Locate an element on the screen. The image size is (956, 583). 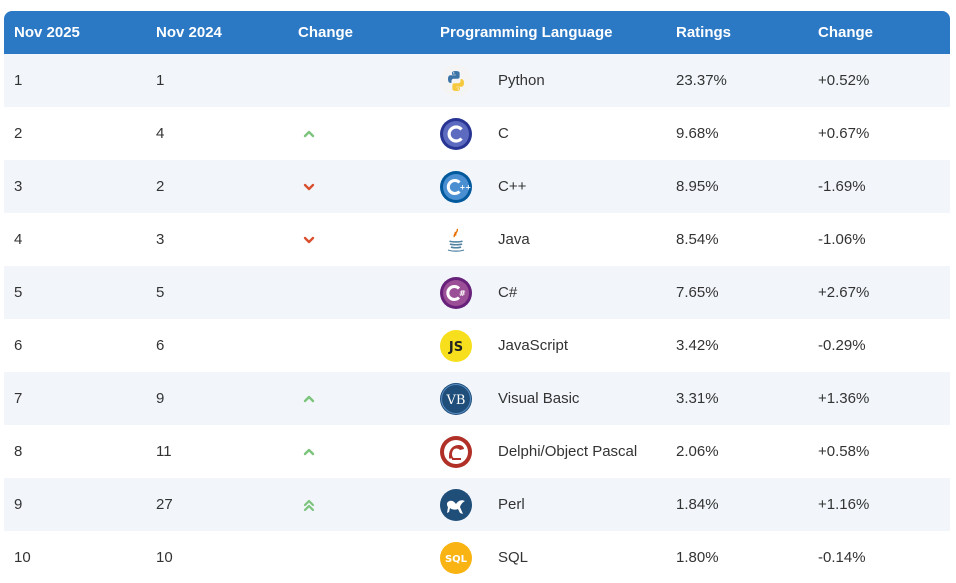
table-row: 6 6 JS JavaScript 3.42% -0.29% is located at coordinates (477, 345).